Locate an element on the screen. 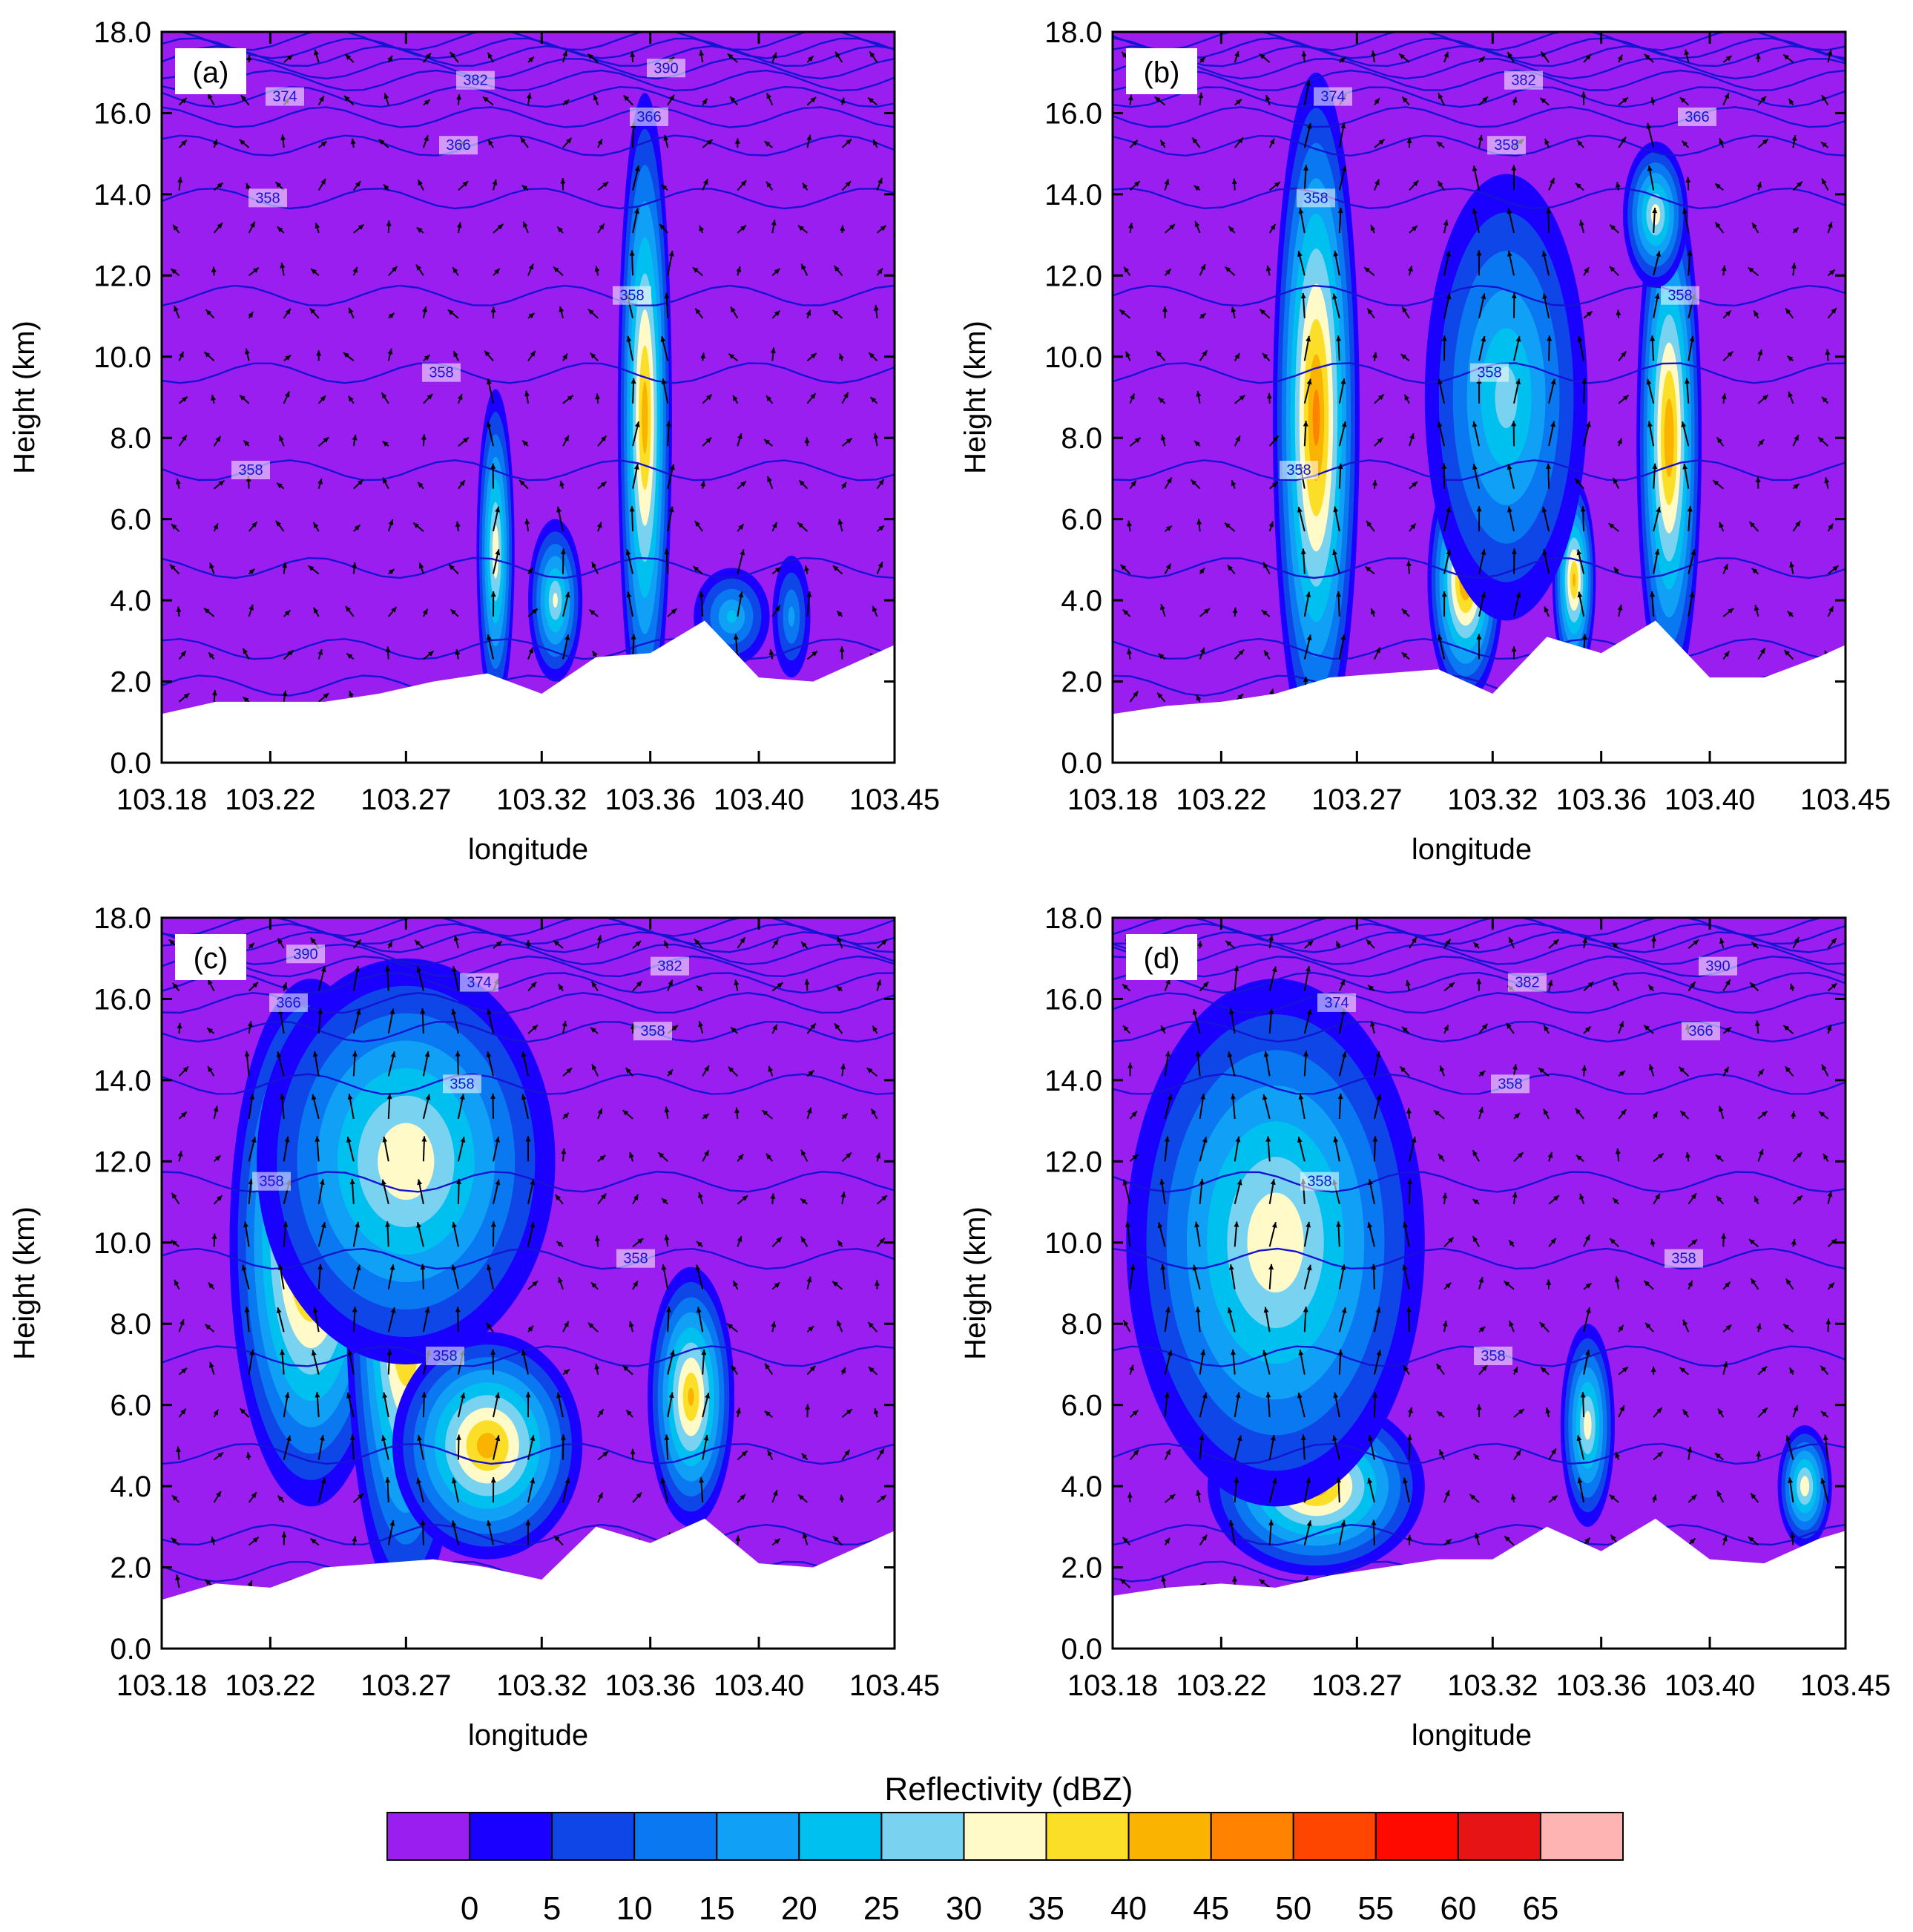 The width and height of the screenshot is (1913, 1932). terrain is located at coordinates (1479, 691).